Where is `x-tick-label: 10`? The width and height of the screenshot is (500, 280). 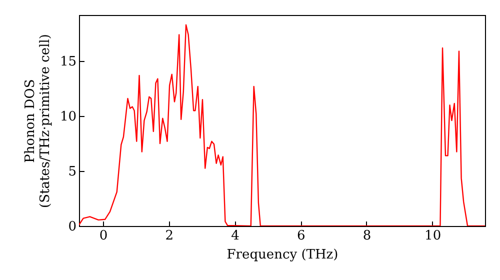 x-tick-label: 10 is located at coordinates (433, 236).